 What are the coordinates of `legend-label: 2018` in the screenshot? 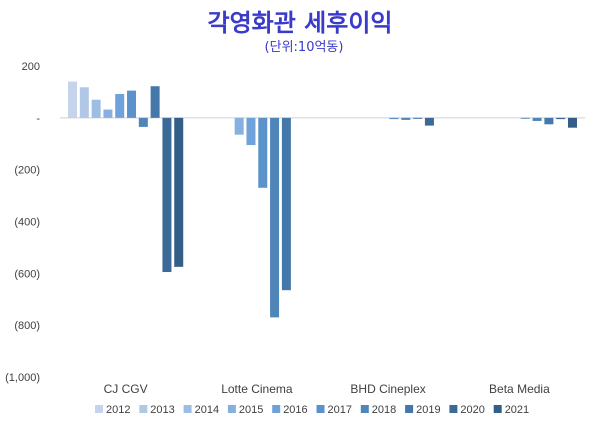 It's located at (384, 410).